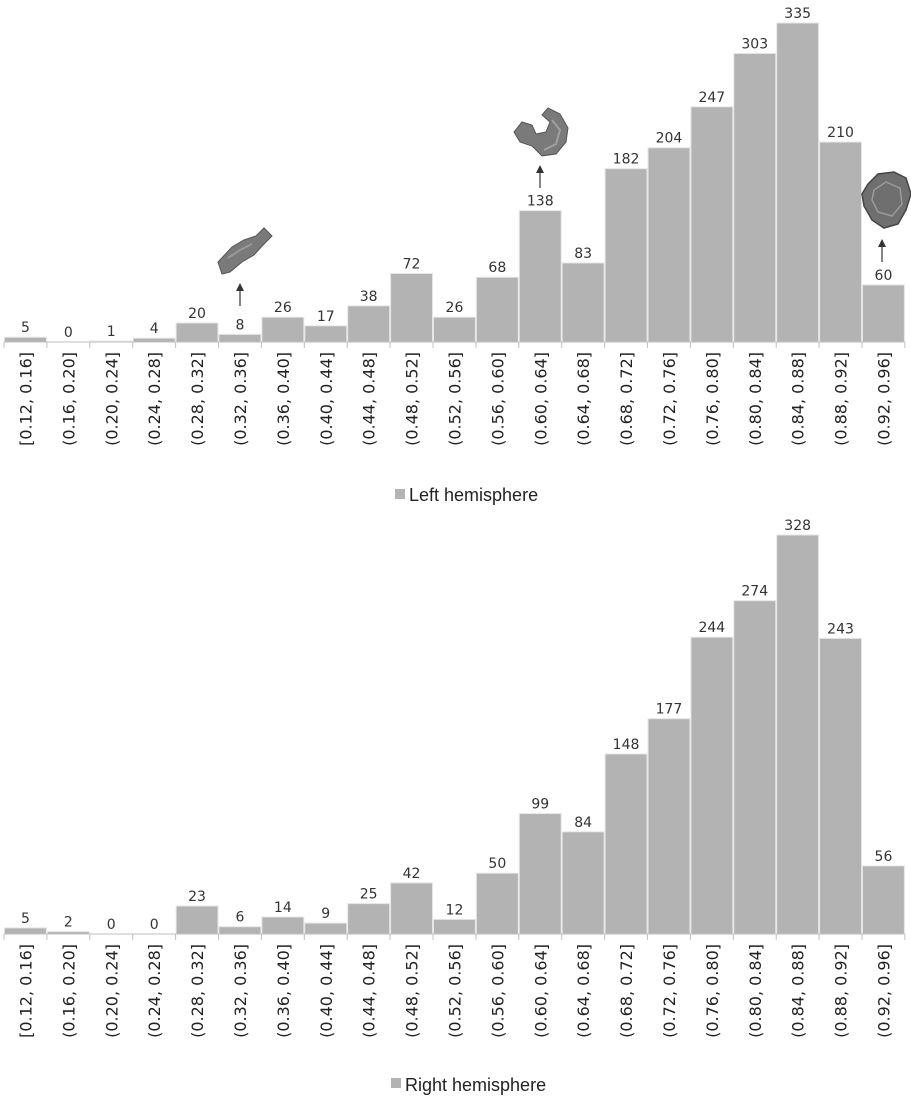 Image resolution: width=911 pixels, height=1099 pixels. Describe the element at coordinates (455, 910) in the screenshot. I see `bar-value-label: 12` at that location.